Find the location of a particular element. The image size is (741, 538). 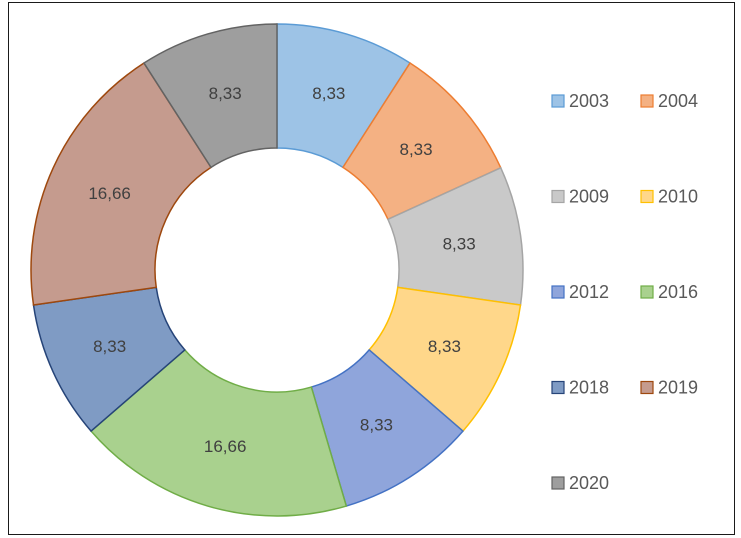

legend-item-2012: 2012 is located at coordinates (580, 292).